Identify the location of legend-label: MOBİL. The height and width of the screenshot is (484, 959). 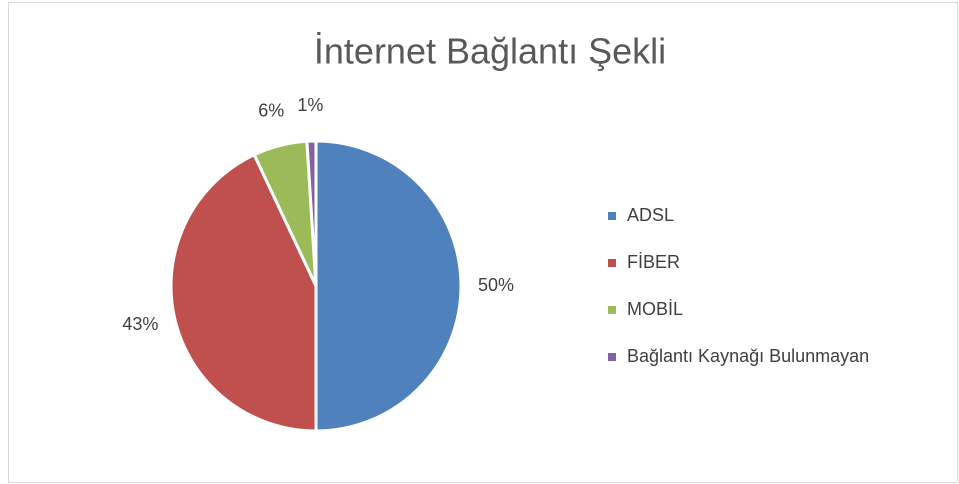
(655, 309).